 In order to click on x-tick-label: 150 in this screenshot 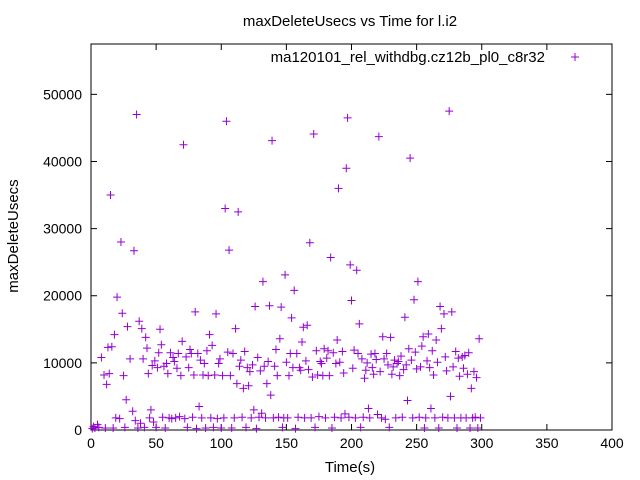, I will do `click(287, 443)`.